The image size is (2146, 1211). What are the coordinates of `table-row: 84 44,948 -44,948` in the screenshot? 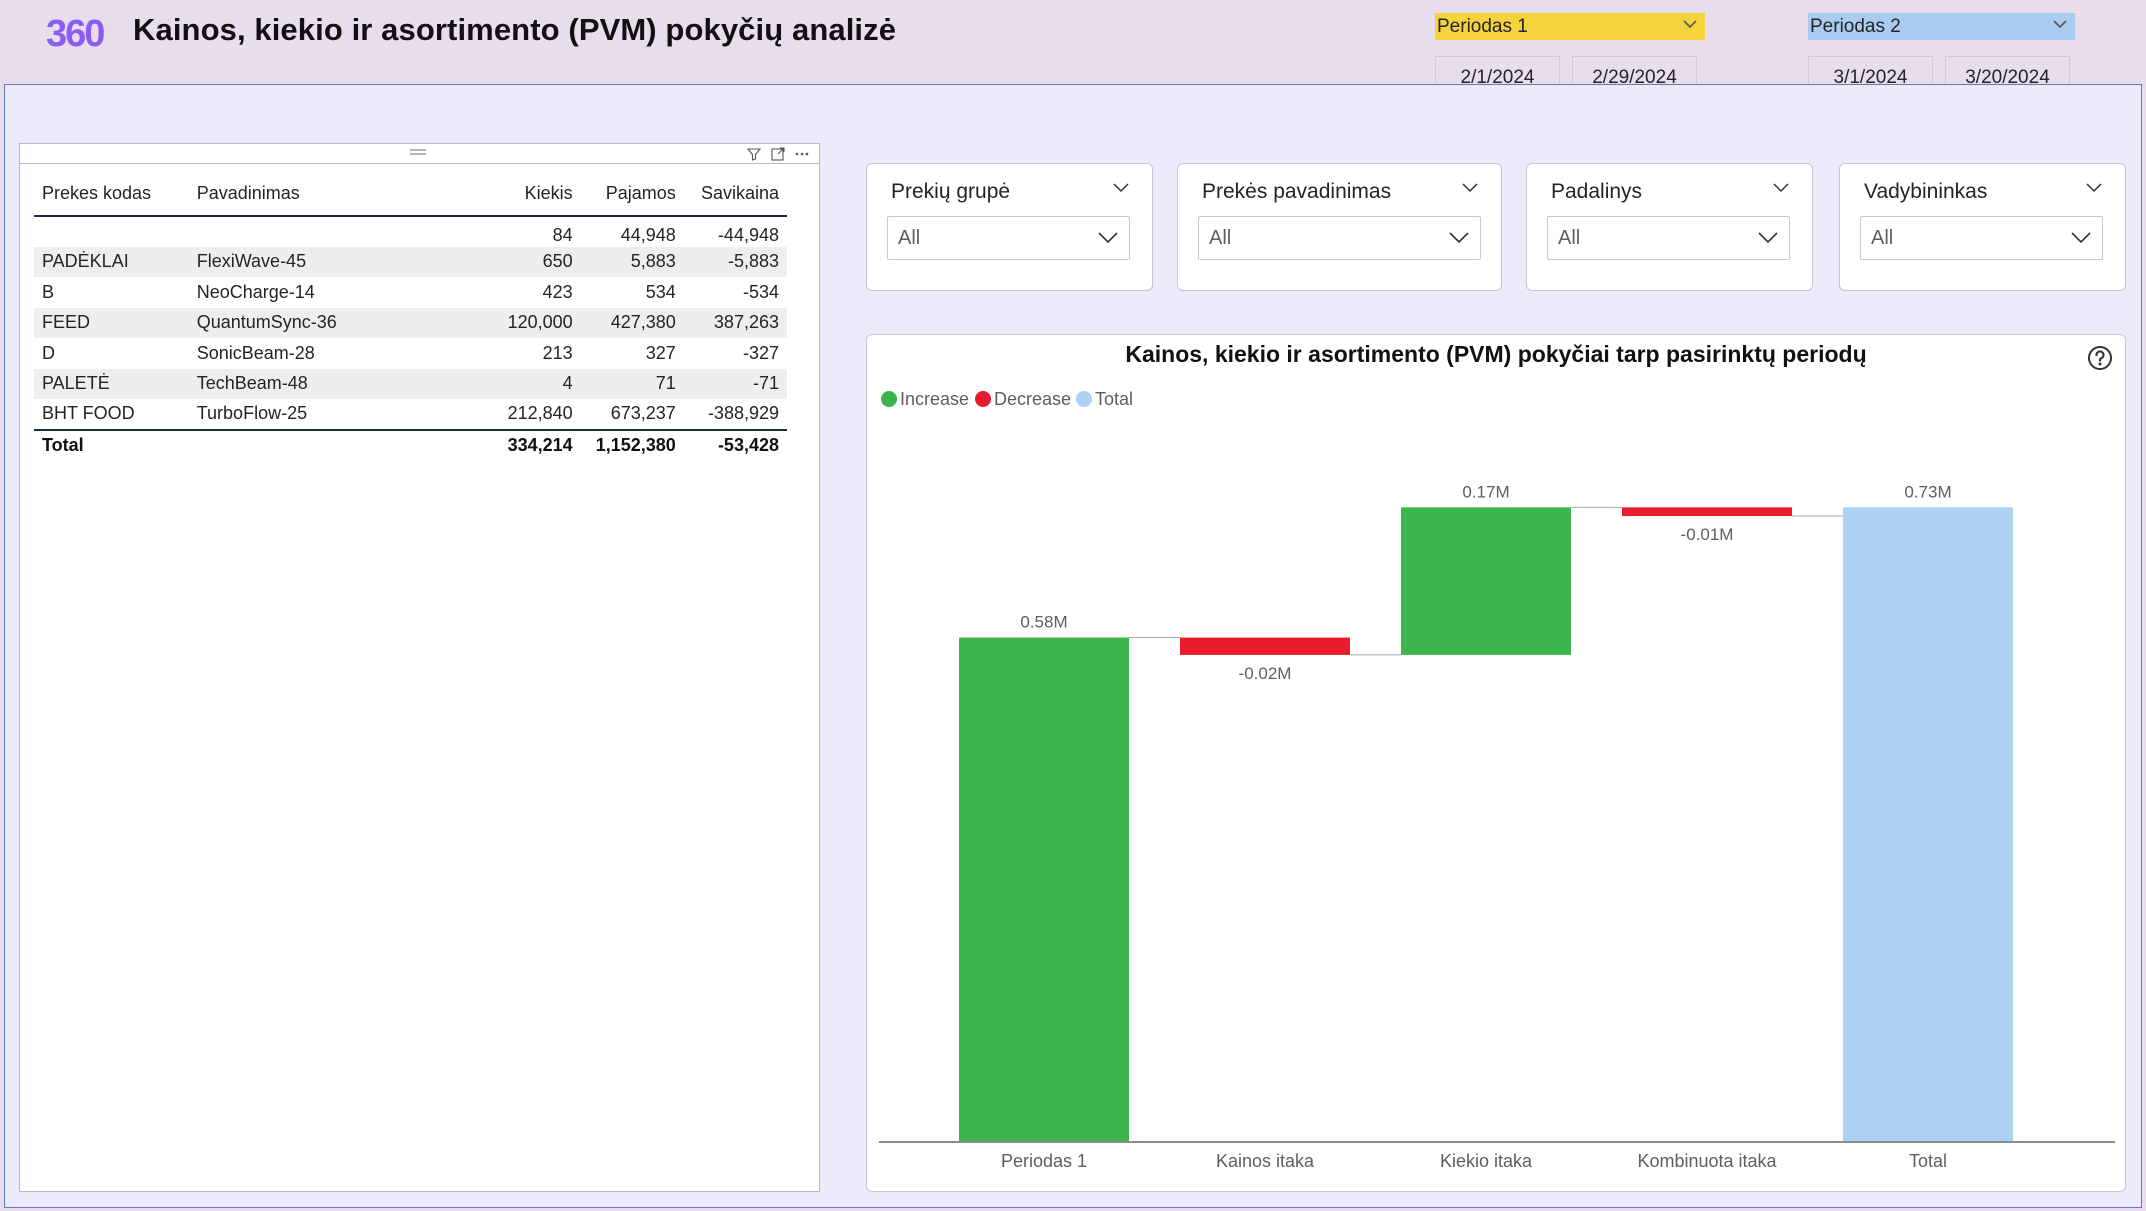 It's located at (410, 231).